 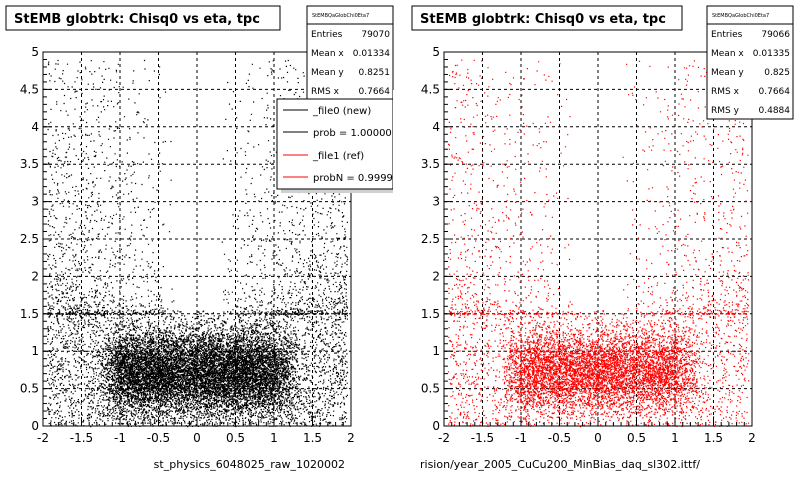 What do you see at coordinates (340, 16) in the screenshot?
I see `left-stats-name: StEMBQaGlobChi0Eta7` at bounding box center [340, 16].